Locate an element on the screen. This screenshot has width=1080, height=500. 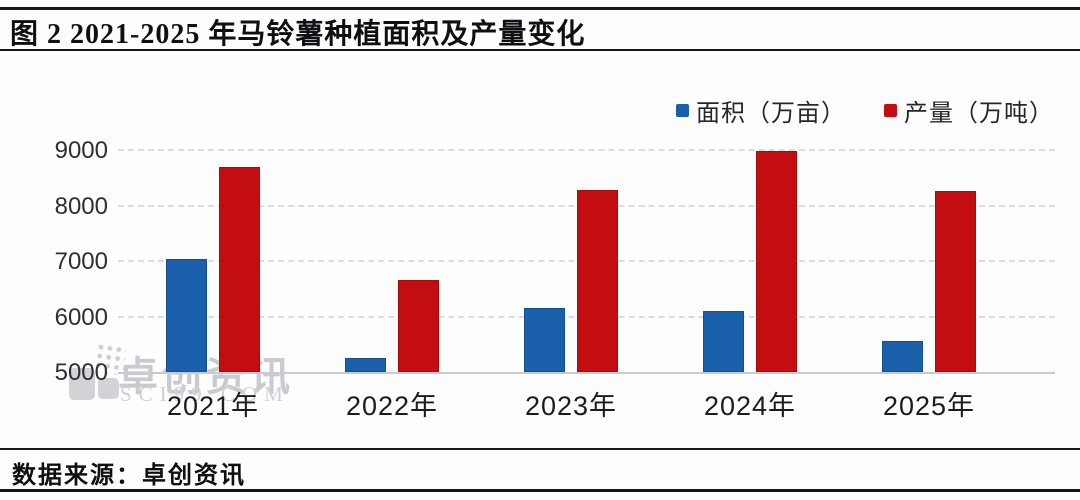
legend-swatch-production-icon is located at coordinates (890, 110).